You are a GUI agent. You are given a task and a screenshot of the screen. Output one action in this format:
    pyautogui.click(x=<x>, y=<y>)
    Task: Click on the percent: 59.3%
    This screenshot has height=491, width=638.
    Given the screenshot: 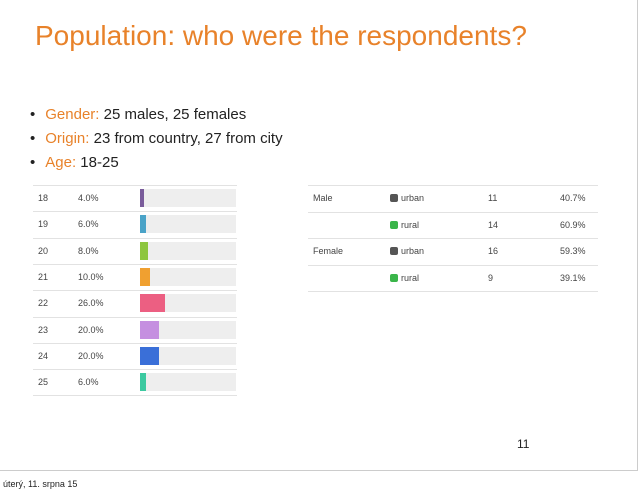 What is the action you would take?
    pyautogui.click(x=573, y=251)
    